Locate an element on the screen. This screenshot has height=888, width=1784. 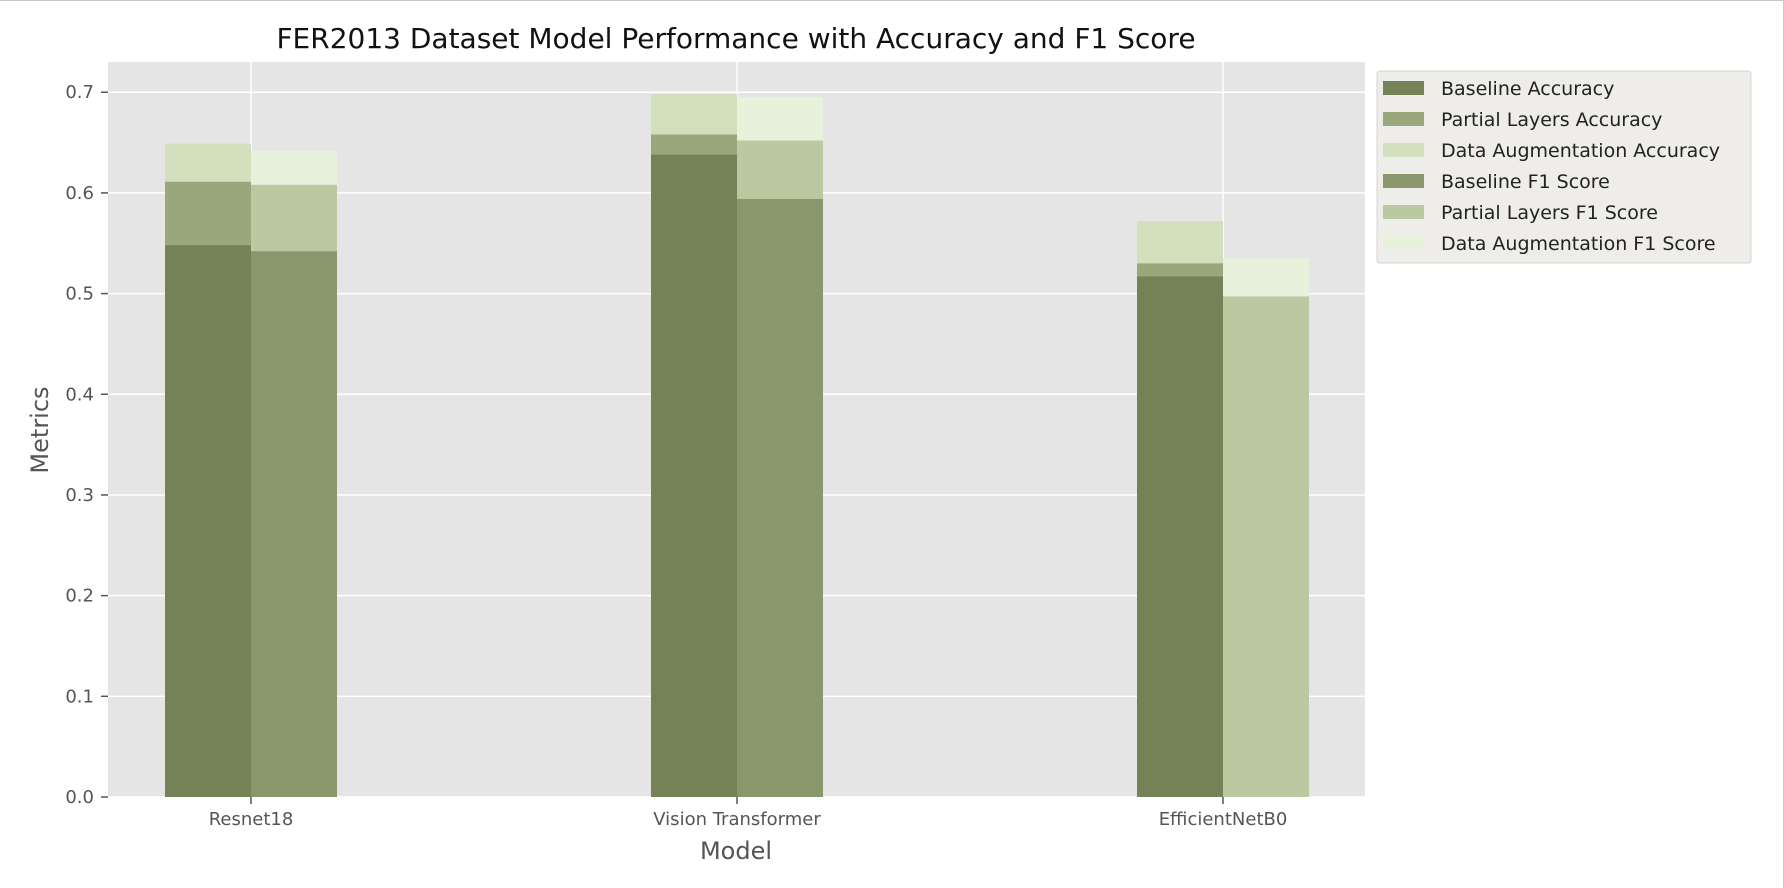
y-axis-label: Metrics is located at coordinates (40, 429).